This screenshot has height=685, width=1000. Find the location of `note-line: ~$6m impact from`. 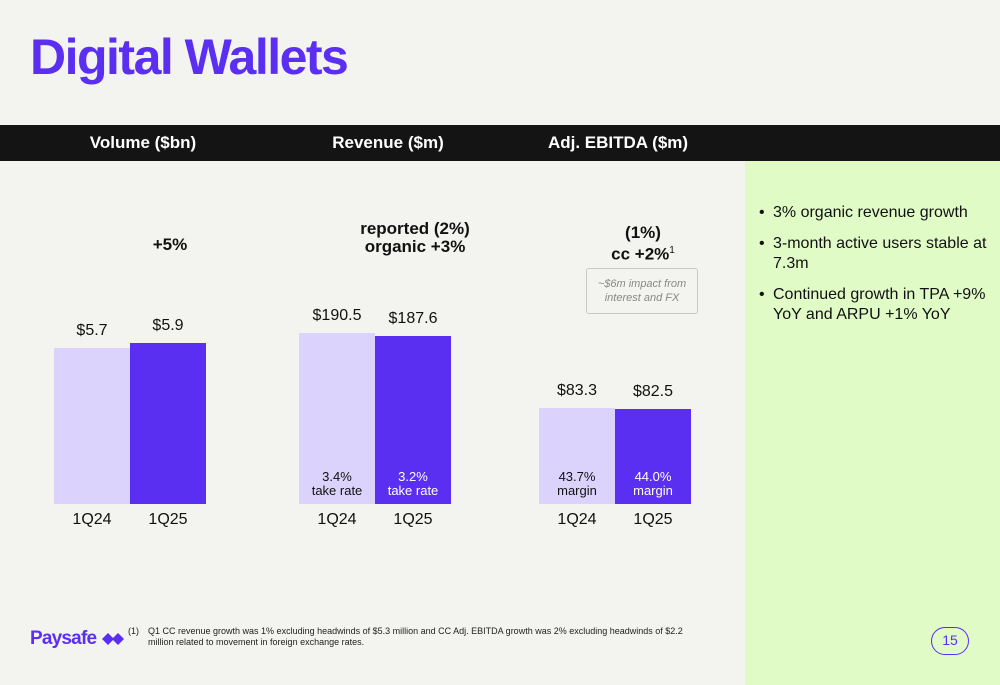

note-line: ~$6m impact from is located at coordinates (642, 284).